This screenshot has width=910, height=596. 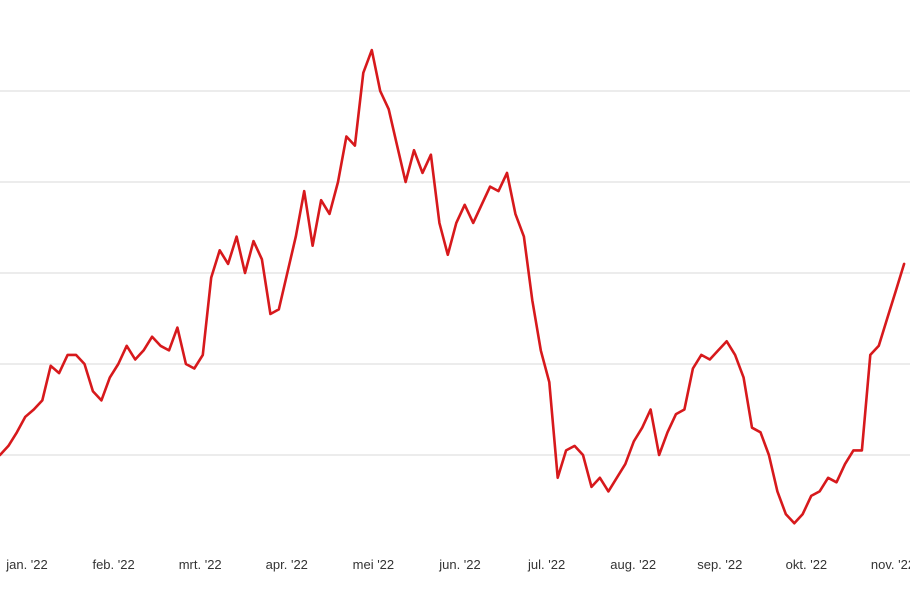 I want to click on x-tick-label: nov. '22, so click(x=890, y=564).